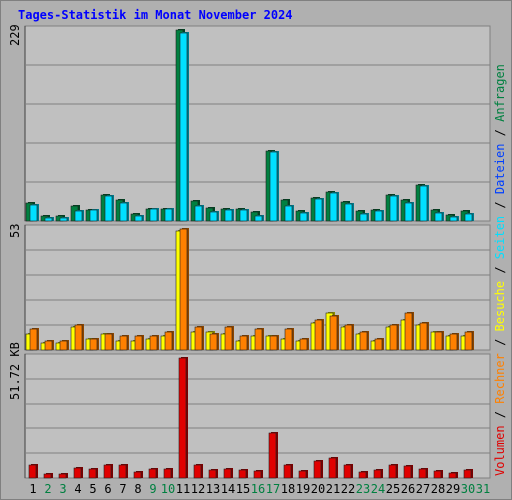  I want to click on x-tick-label-day-18: 18, so click(288, 489).